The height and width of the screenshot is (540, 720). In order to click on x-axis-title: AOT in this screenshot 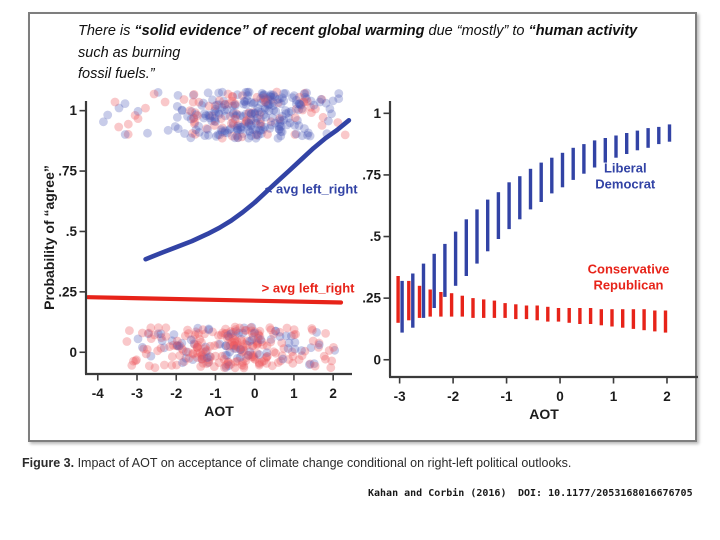, I will do `click(219, 411)`.